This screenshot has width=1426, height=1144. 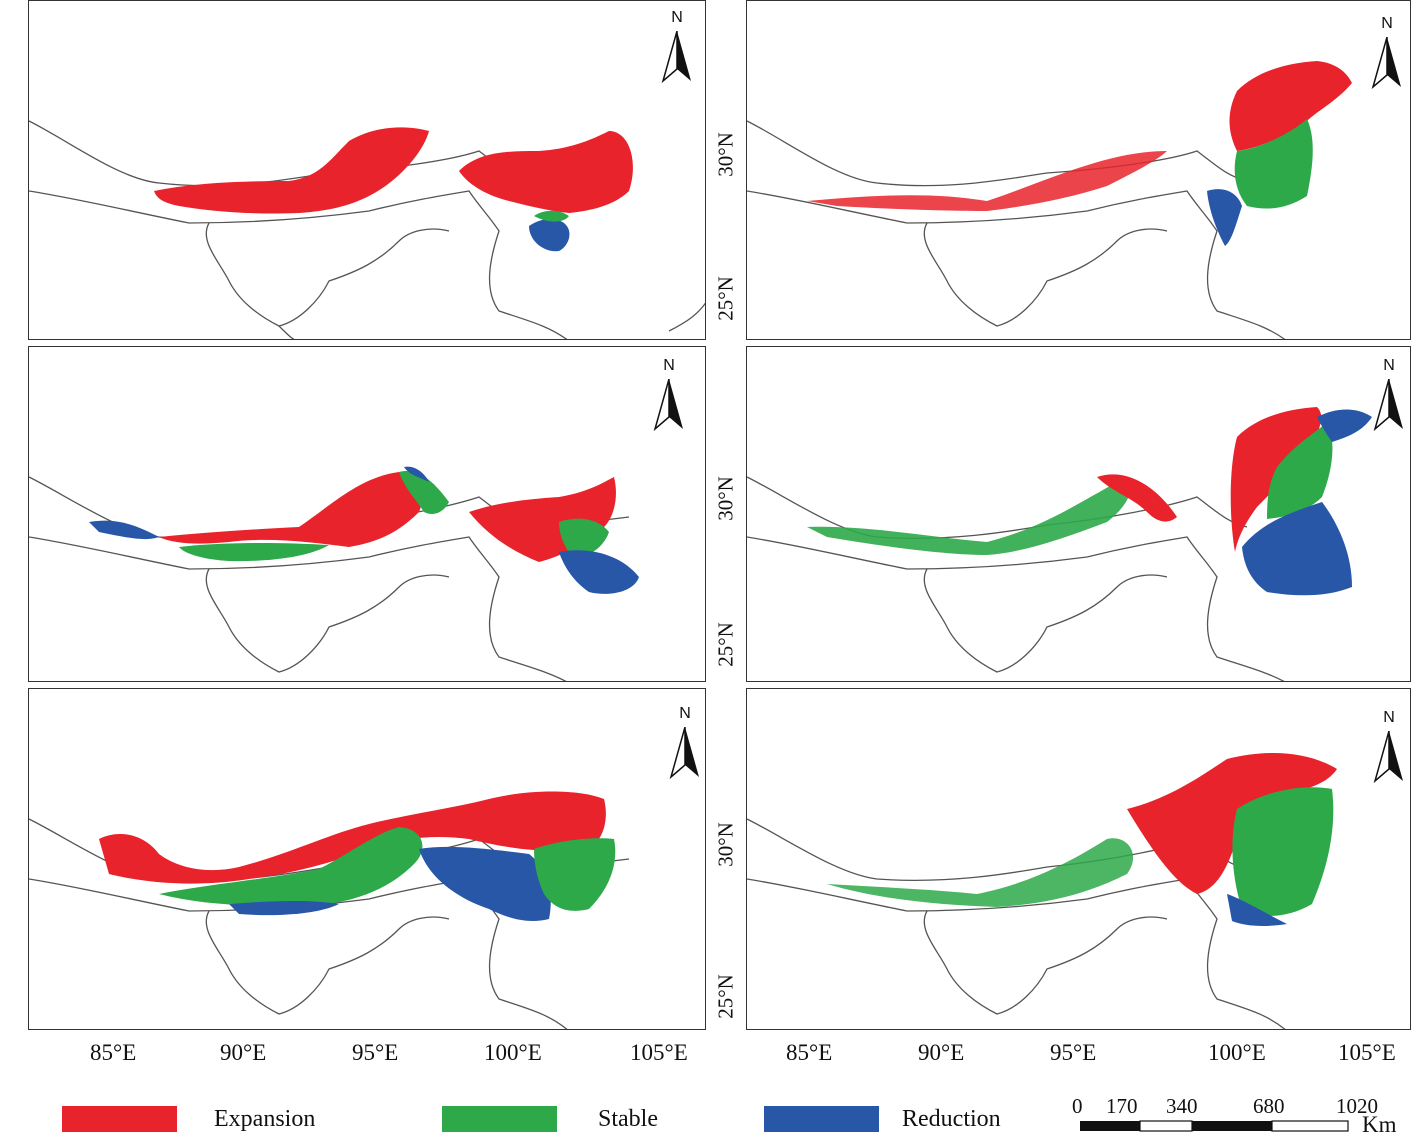 I want to click on map-panel-e: E N, so click(x=367, y=859).